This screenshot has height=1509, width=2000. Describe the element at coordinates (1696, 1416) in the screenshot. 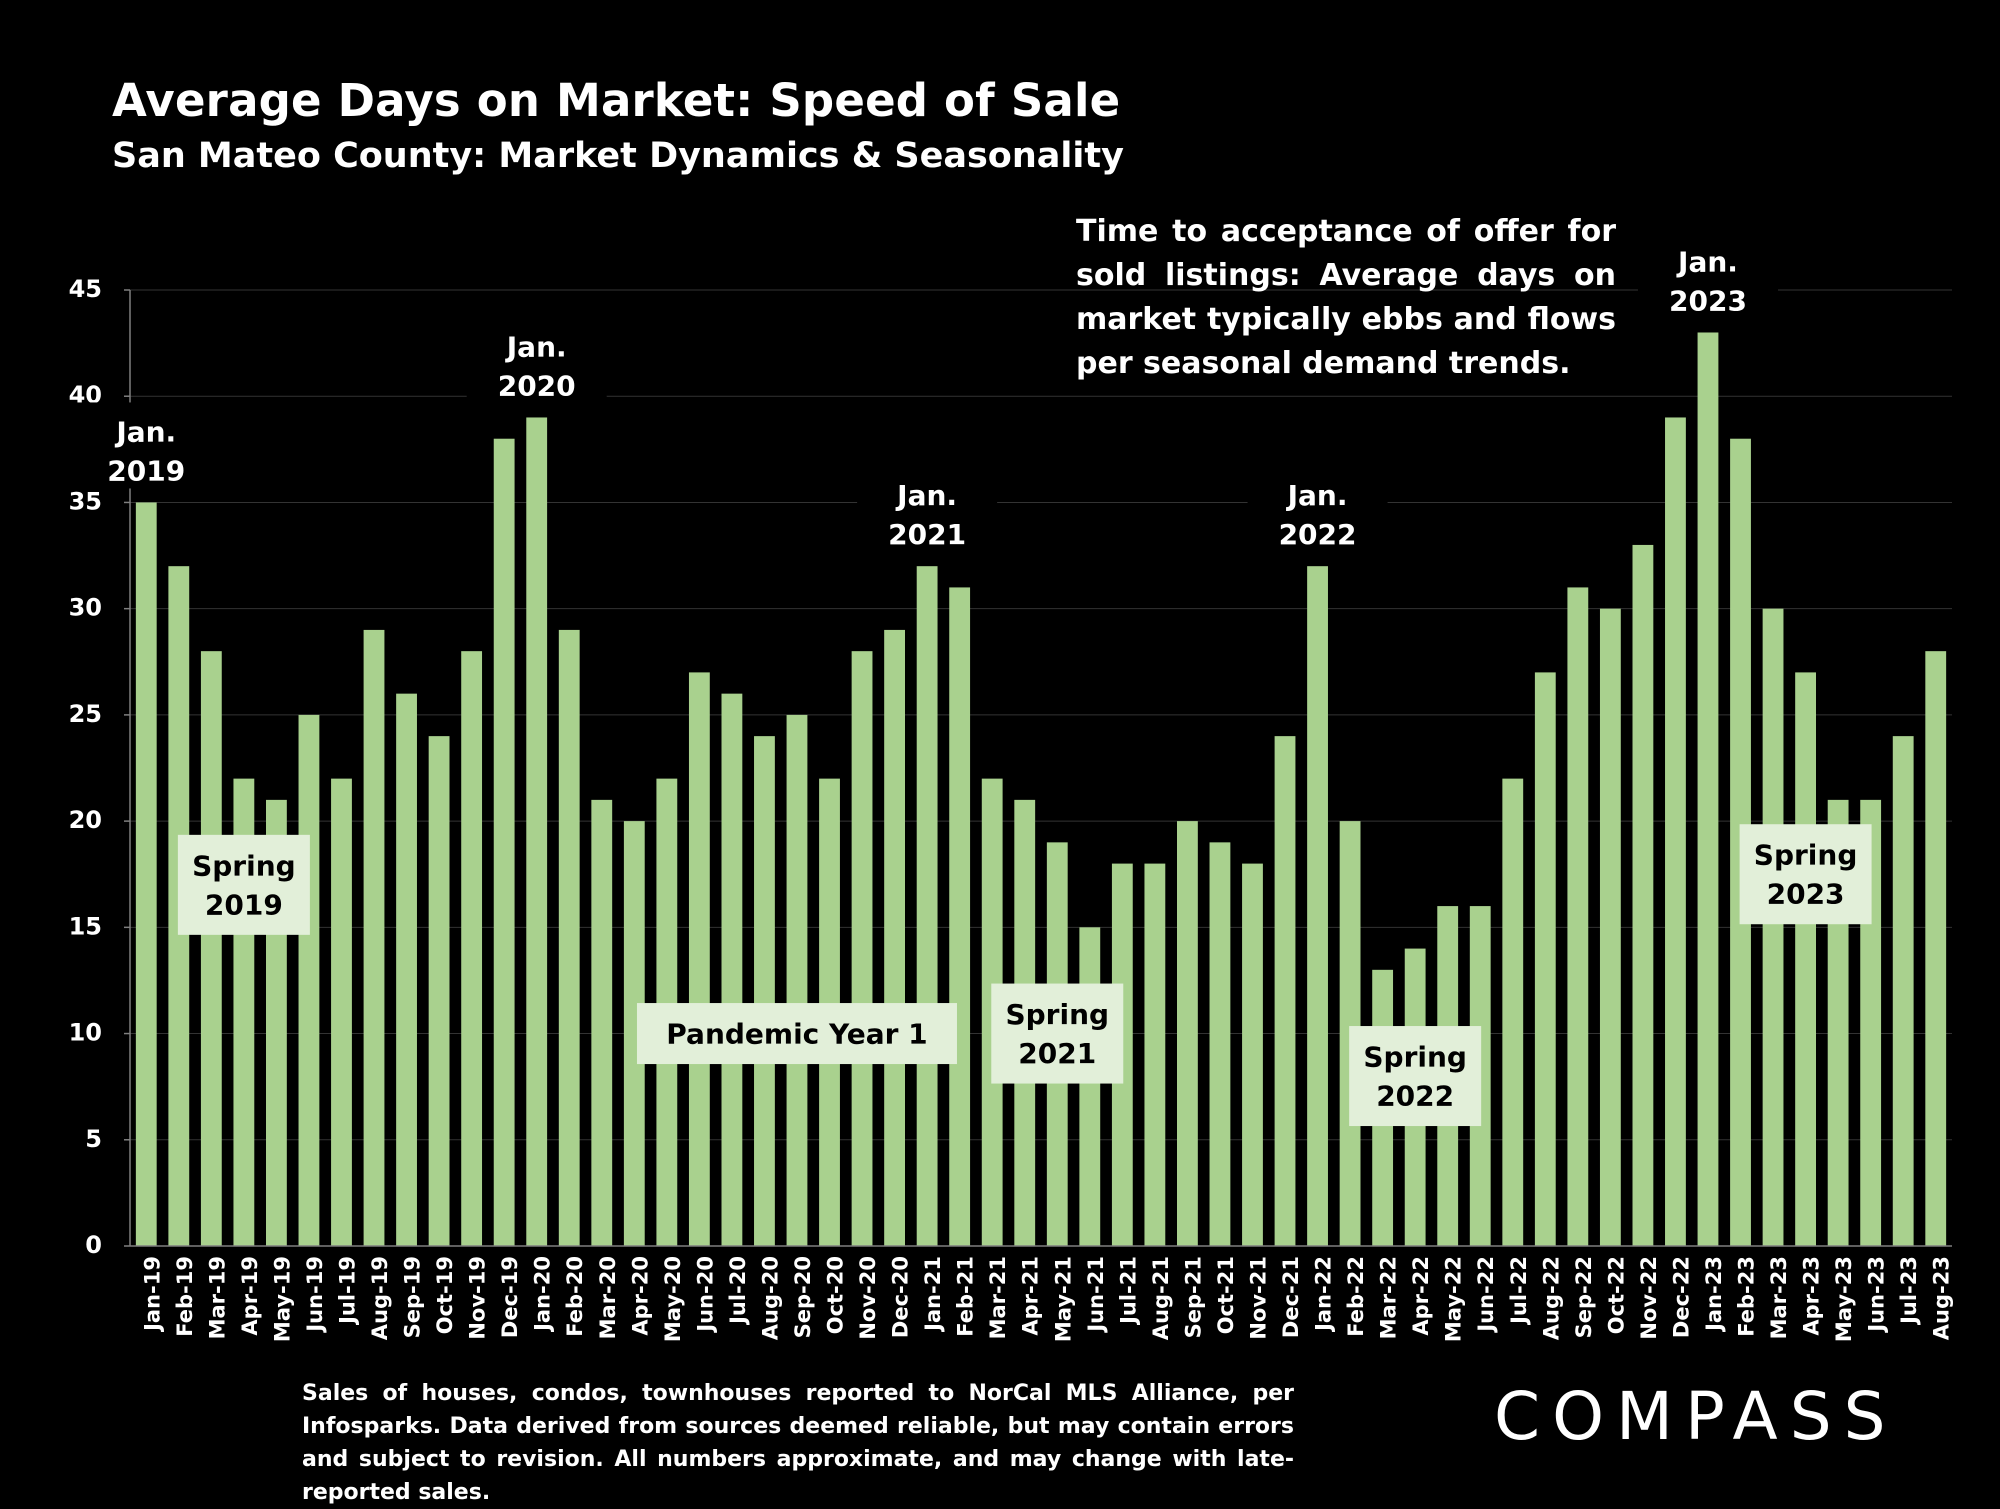

I see `compass-logo: COMPASS` at that location.